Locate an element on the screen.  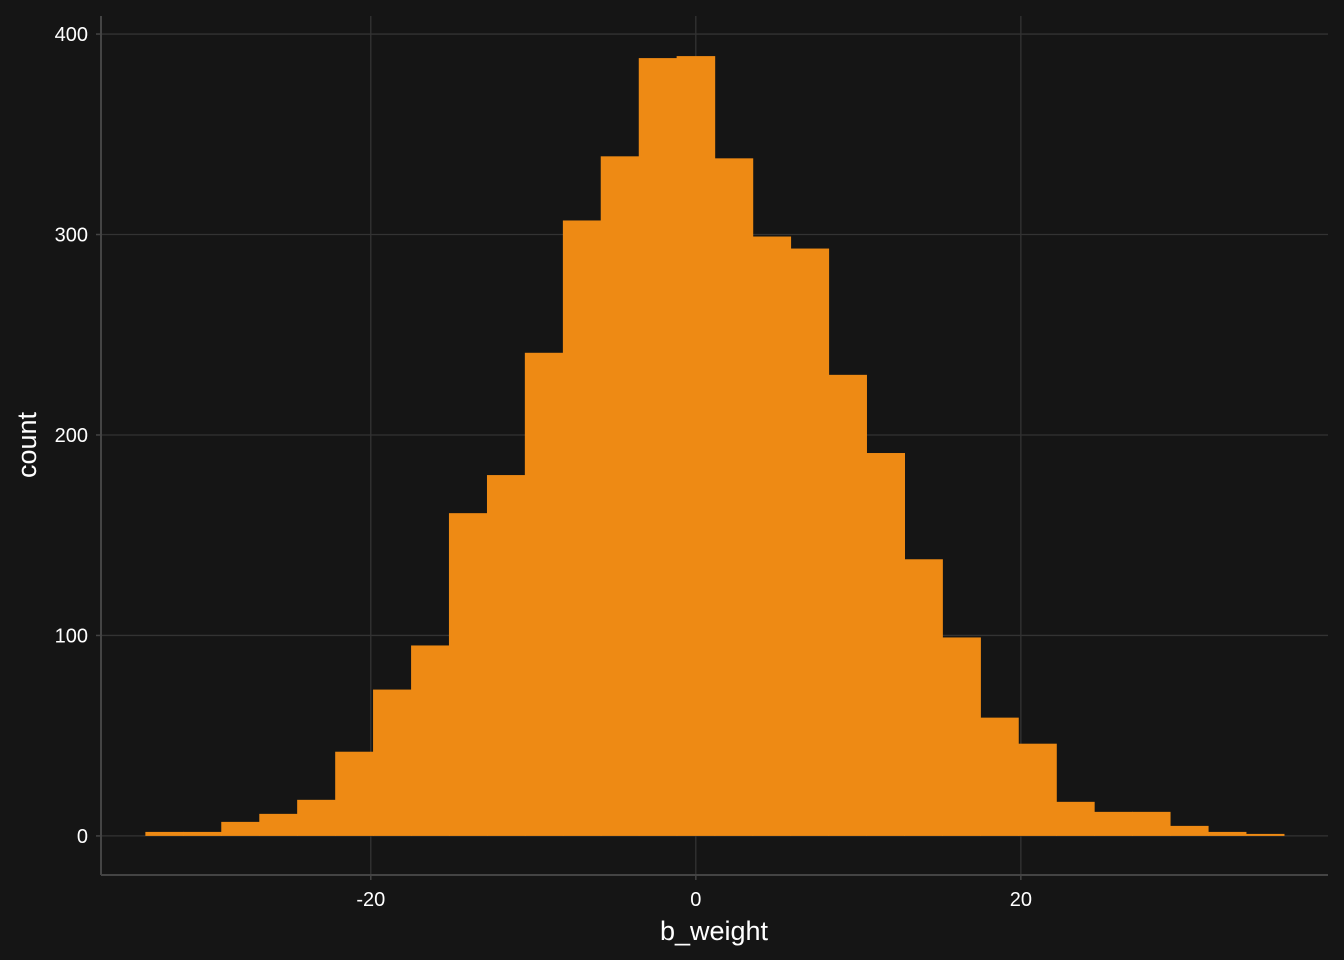
y-tick-label: 400 is located at coordinates (71, 35).